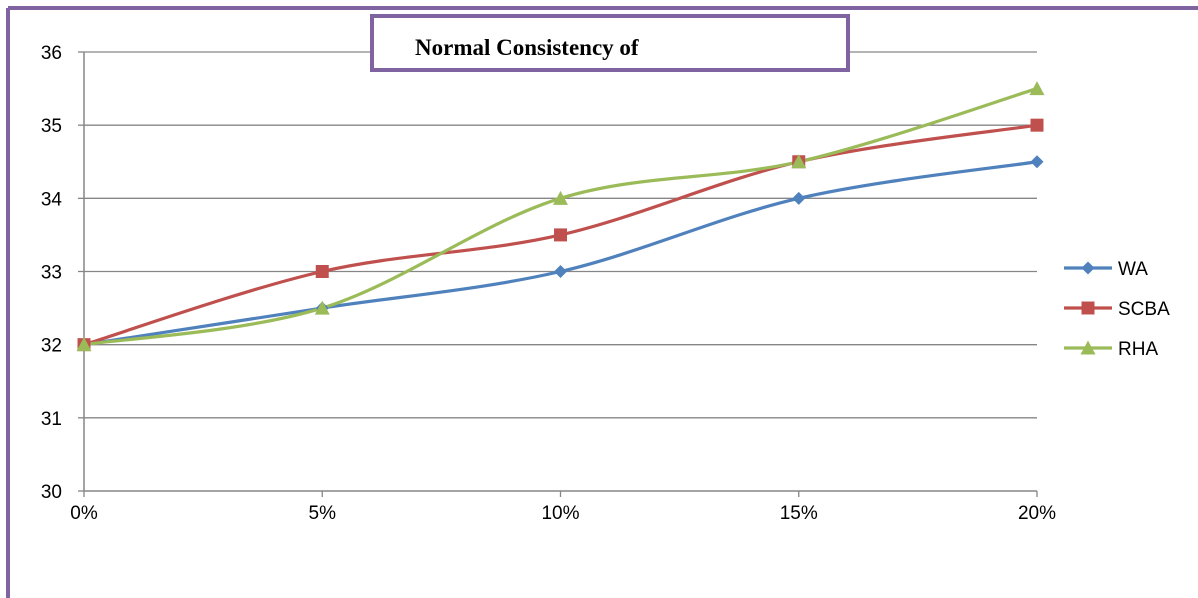  I want to click on title-border, so click(610, 43).